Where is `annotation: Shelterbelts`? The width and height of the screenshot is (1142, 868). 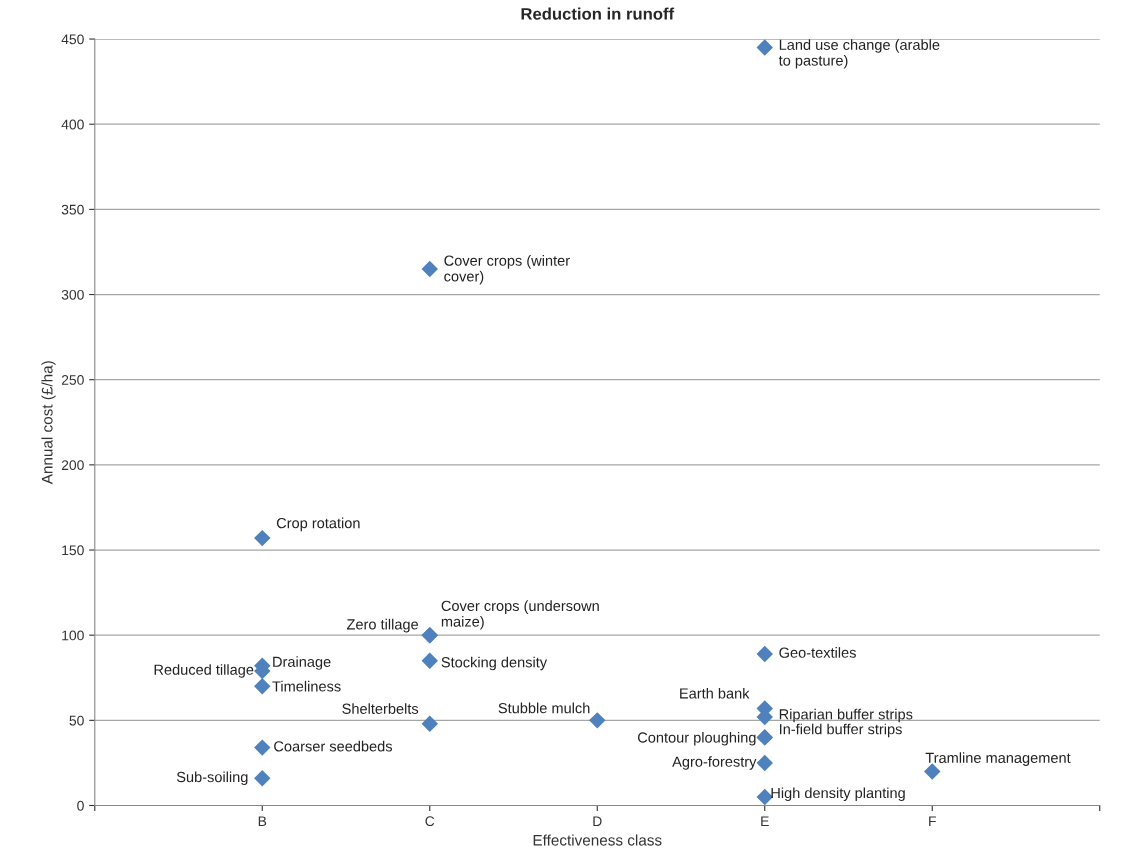
annotation: Shelterbelts is located at coordinates (380, 708).